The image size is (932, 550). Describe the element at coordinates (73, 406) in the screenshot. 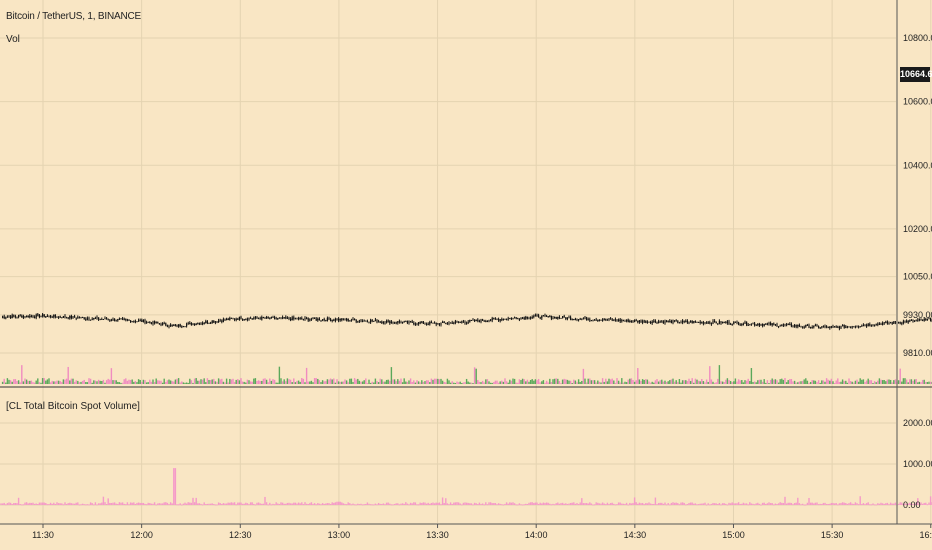

I see `indicator-label: [CL Total Bitcoin Spot Volume]` at that location.